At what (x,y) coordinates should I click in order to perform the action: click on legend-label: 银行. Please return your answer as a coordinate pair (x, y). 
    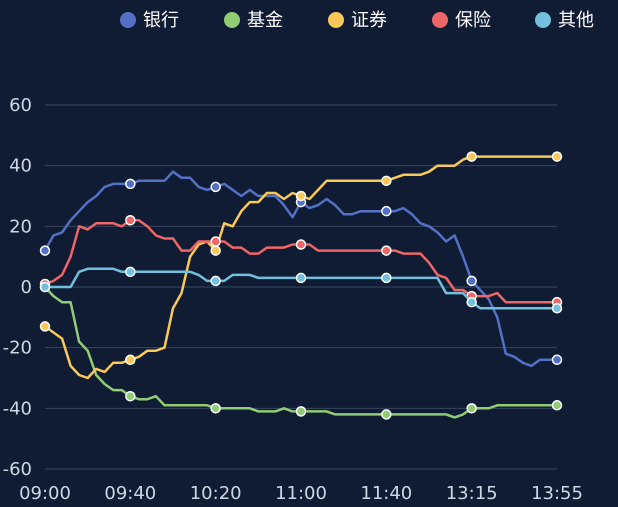
    Looking at the image, I should click on (161, 20).